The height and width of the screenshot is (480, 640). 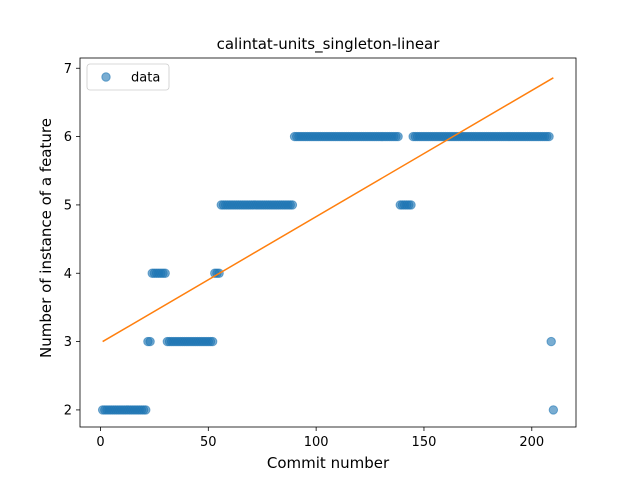 What do you see at coordinates (46, 238) in the screenshot?
I see `y-axis-label: Number of instance of a feature` at bounding box center [46, 238].